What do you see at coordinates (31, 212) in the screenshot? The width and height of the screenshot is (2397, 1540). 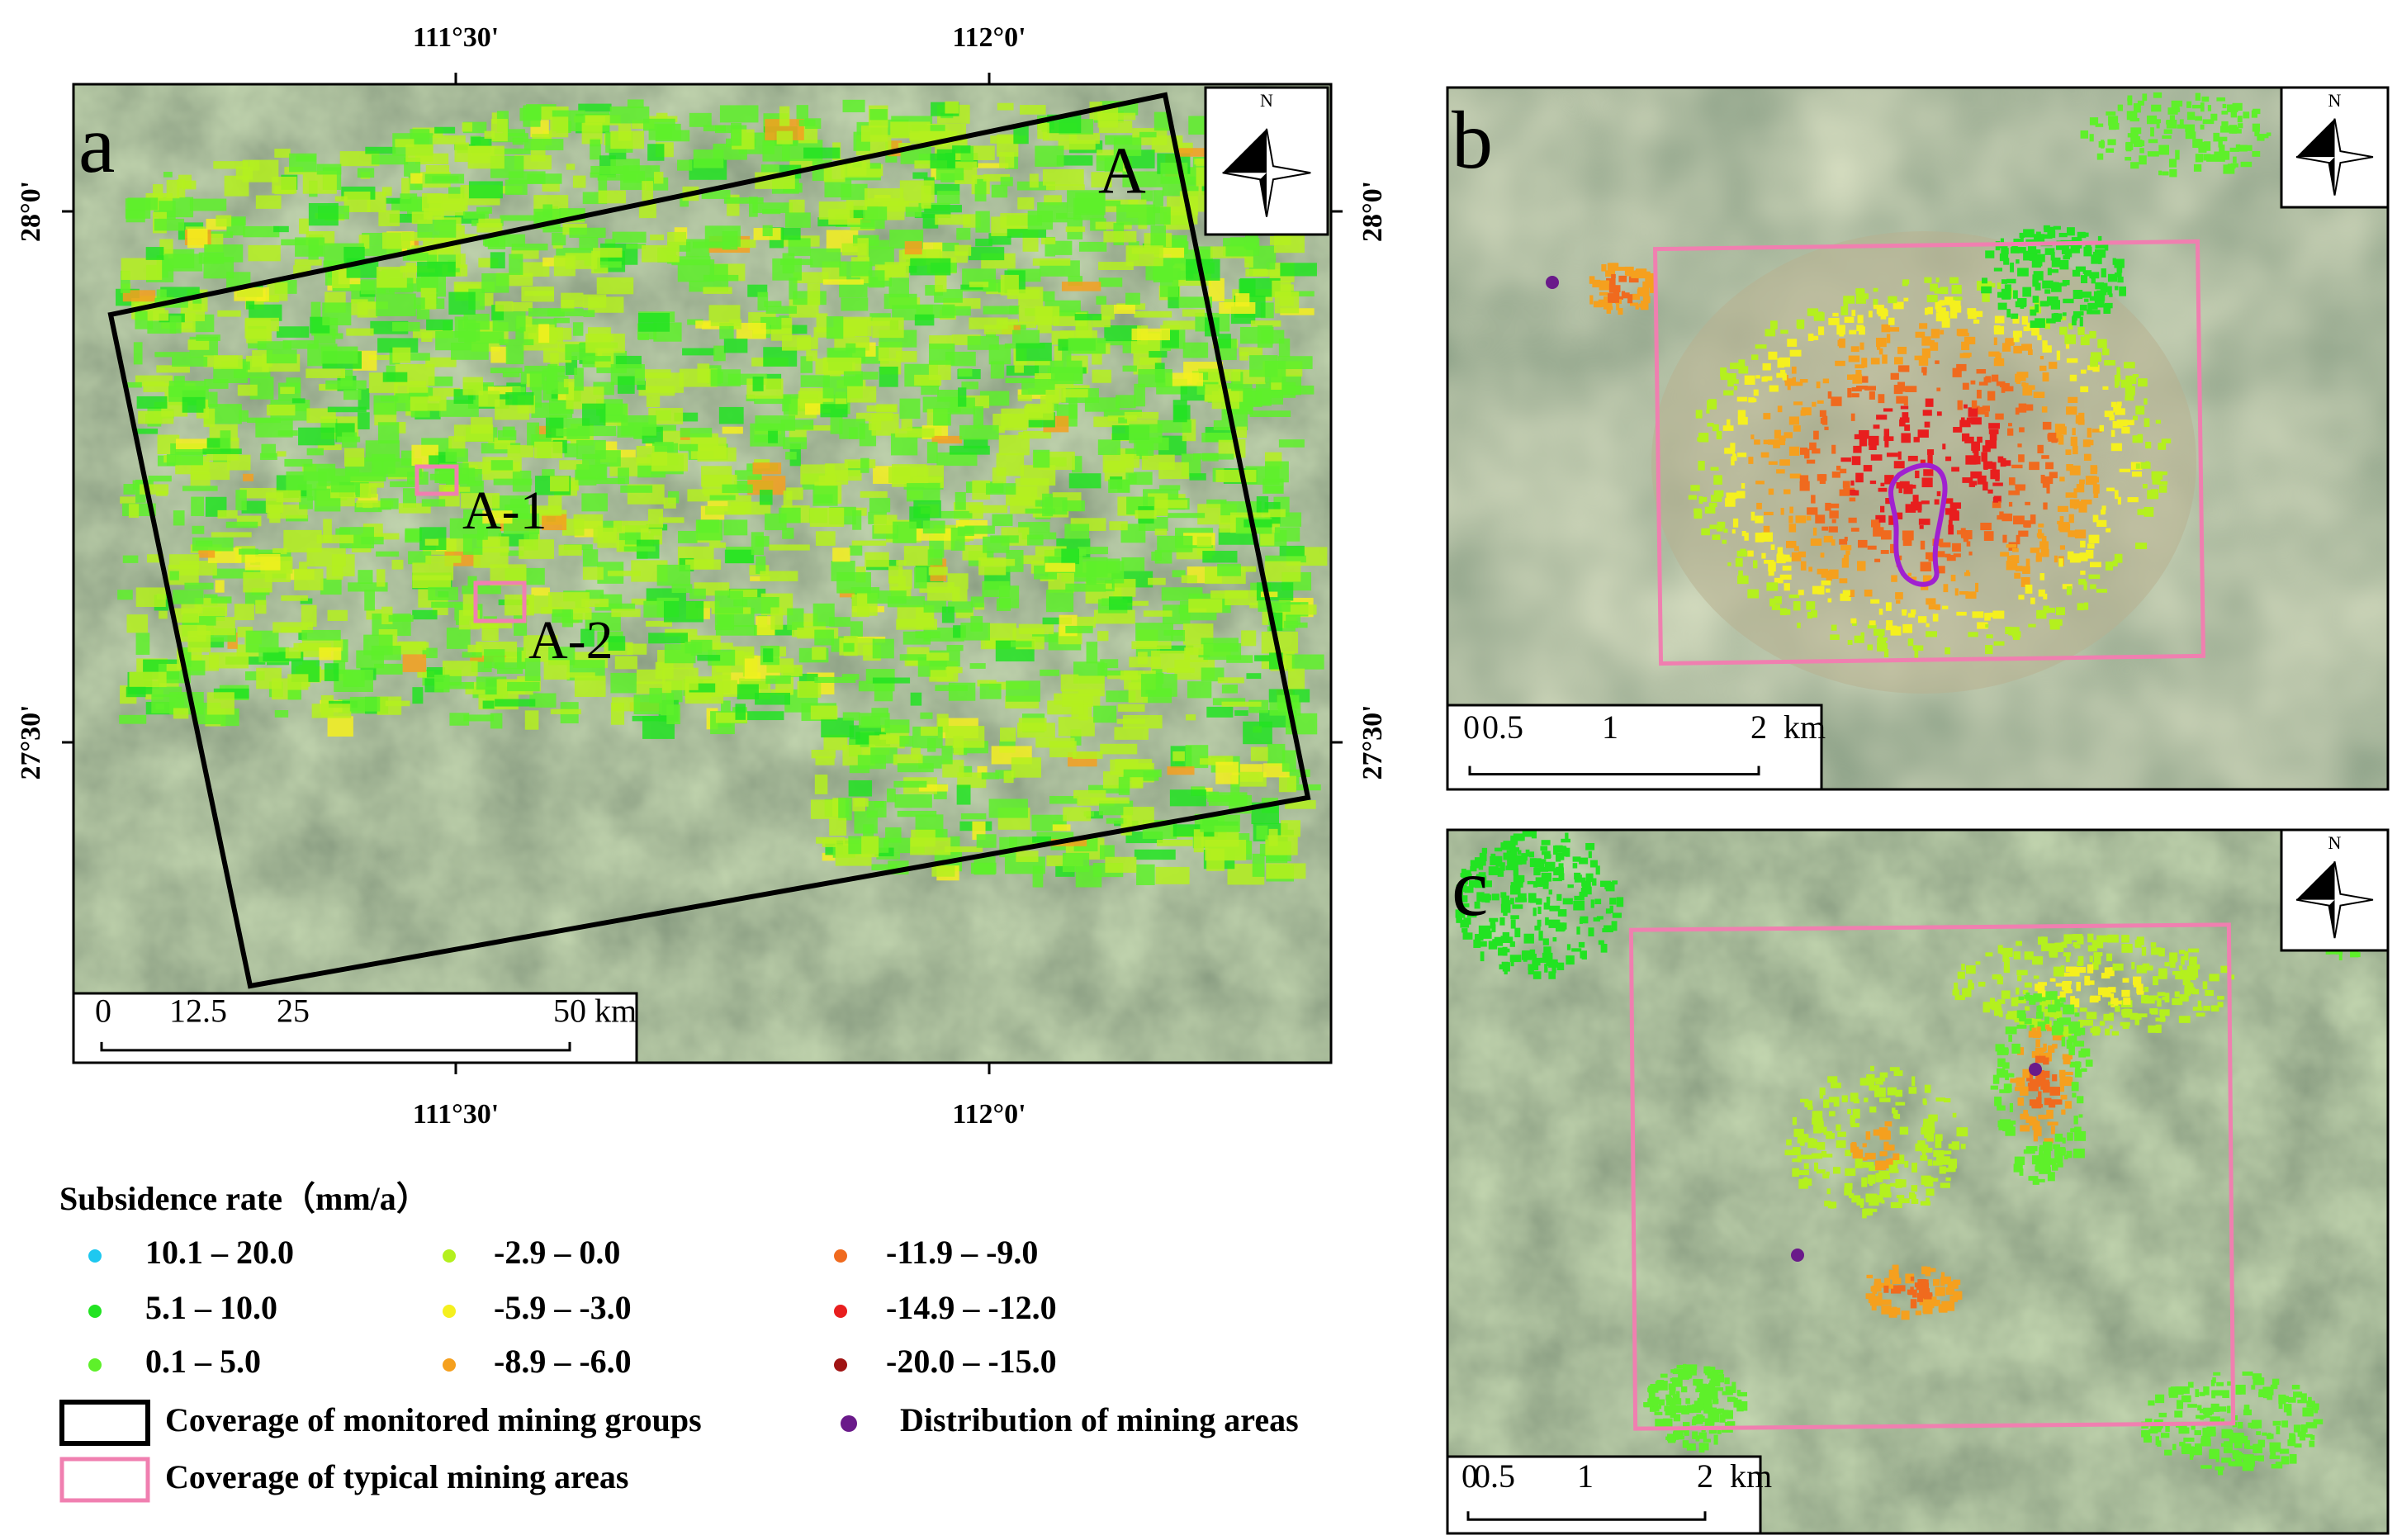 I see `lat-label: 28°0'` at bounding box center [31, 212].